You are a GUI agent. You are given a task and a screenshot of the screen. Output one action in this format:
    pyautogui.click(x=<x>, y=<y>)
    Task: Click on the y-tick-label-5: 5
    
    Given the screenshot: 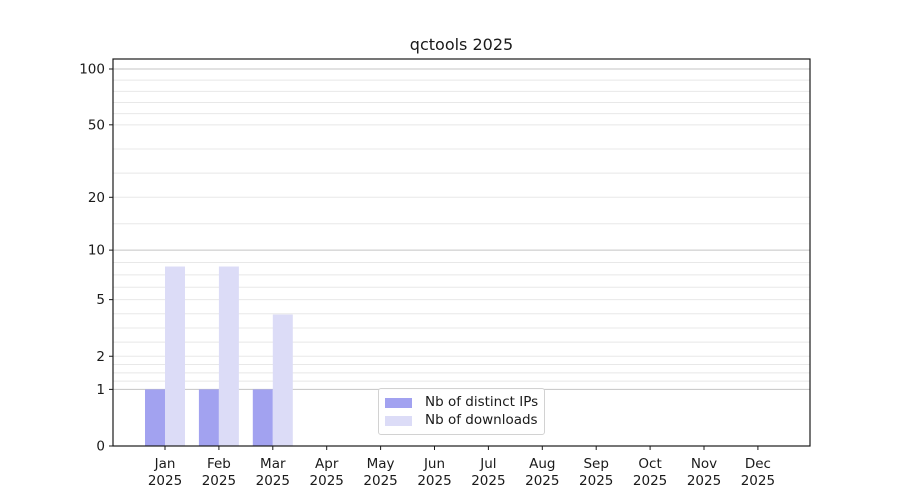 What is the action you would take?
    pyautogui.click(x=100, y=300)
    